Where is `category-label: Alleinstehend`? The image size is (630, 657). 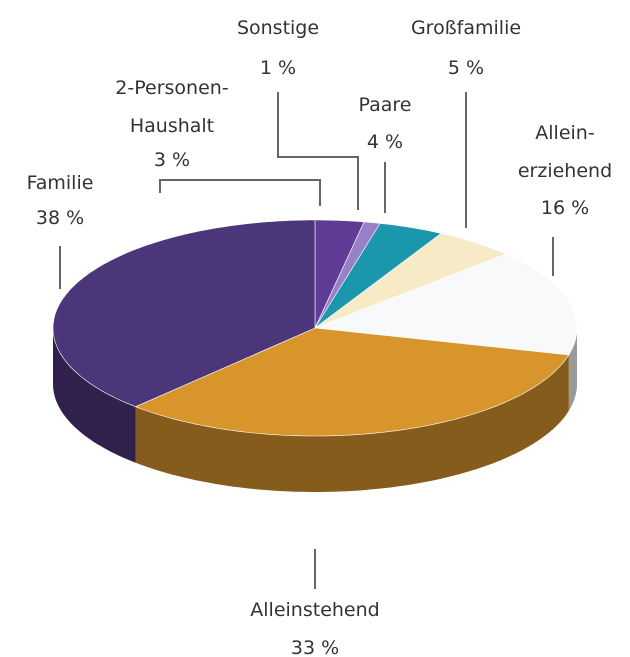 category-label: Alleinstehend is located at coordinates (315, 610).